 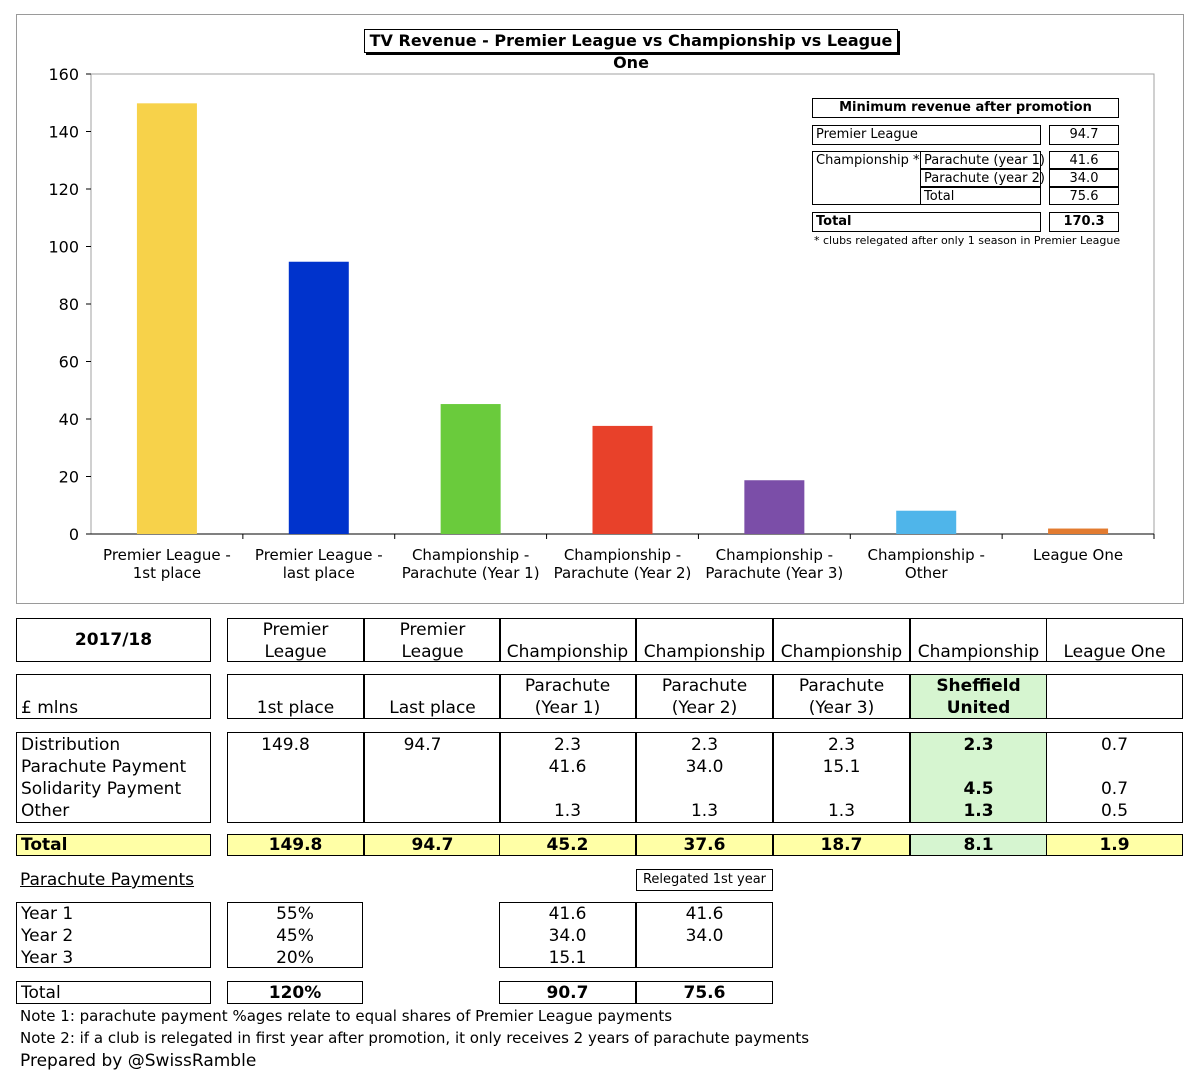 I want to click on total-pct: 120%, so click(x=295, y=993).